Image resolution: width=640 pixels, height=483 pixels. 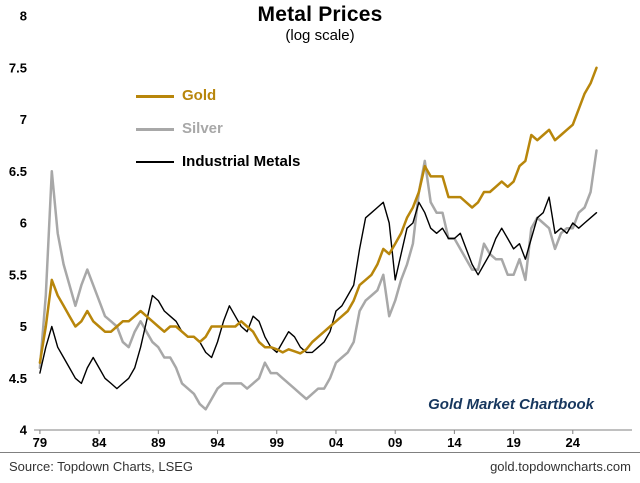 I want to click on y-tick-label: 6, so click(x=23, y=223).